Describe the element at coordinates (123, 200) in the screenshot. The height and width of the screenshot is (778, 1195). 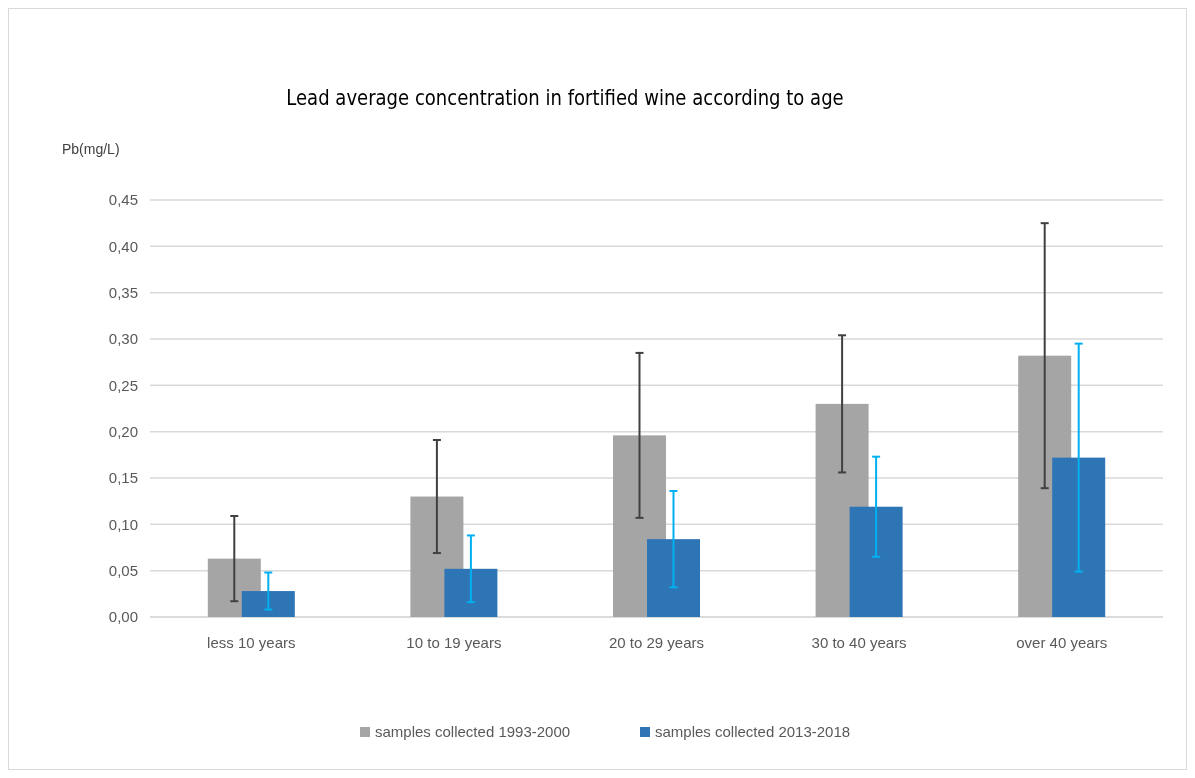
I see `y-tick-label: 0,45` at that location.